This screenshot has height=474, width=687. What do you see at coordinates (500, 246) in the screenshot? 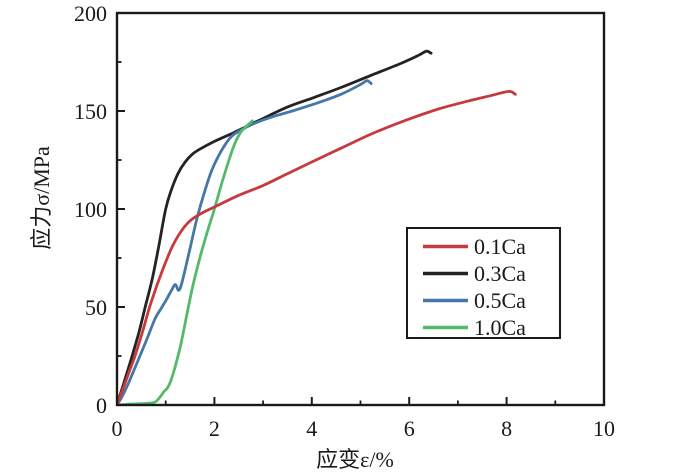
I see `legend-label-0.1Ca: 0.1Ca` at bounding box center [500, 246].